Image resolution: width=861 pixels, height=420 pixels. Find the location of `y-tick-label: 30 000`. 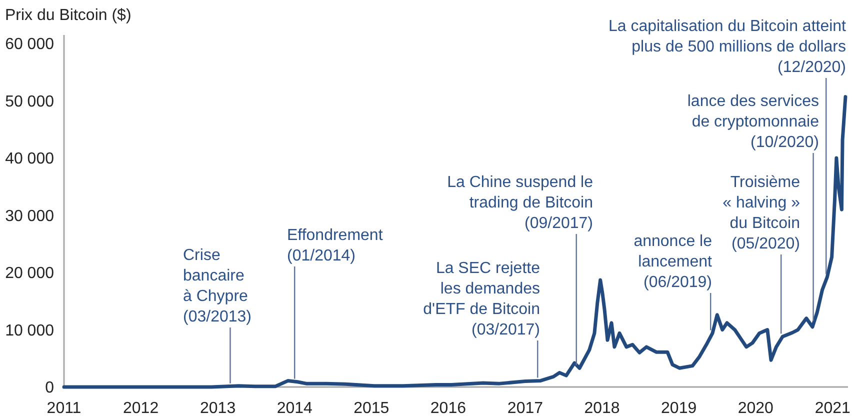

y-tick-label: 30 000 is located at coordinates (29, 216).